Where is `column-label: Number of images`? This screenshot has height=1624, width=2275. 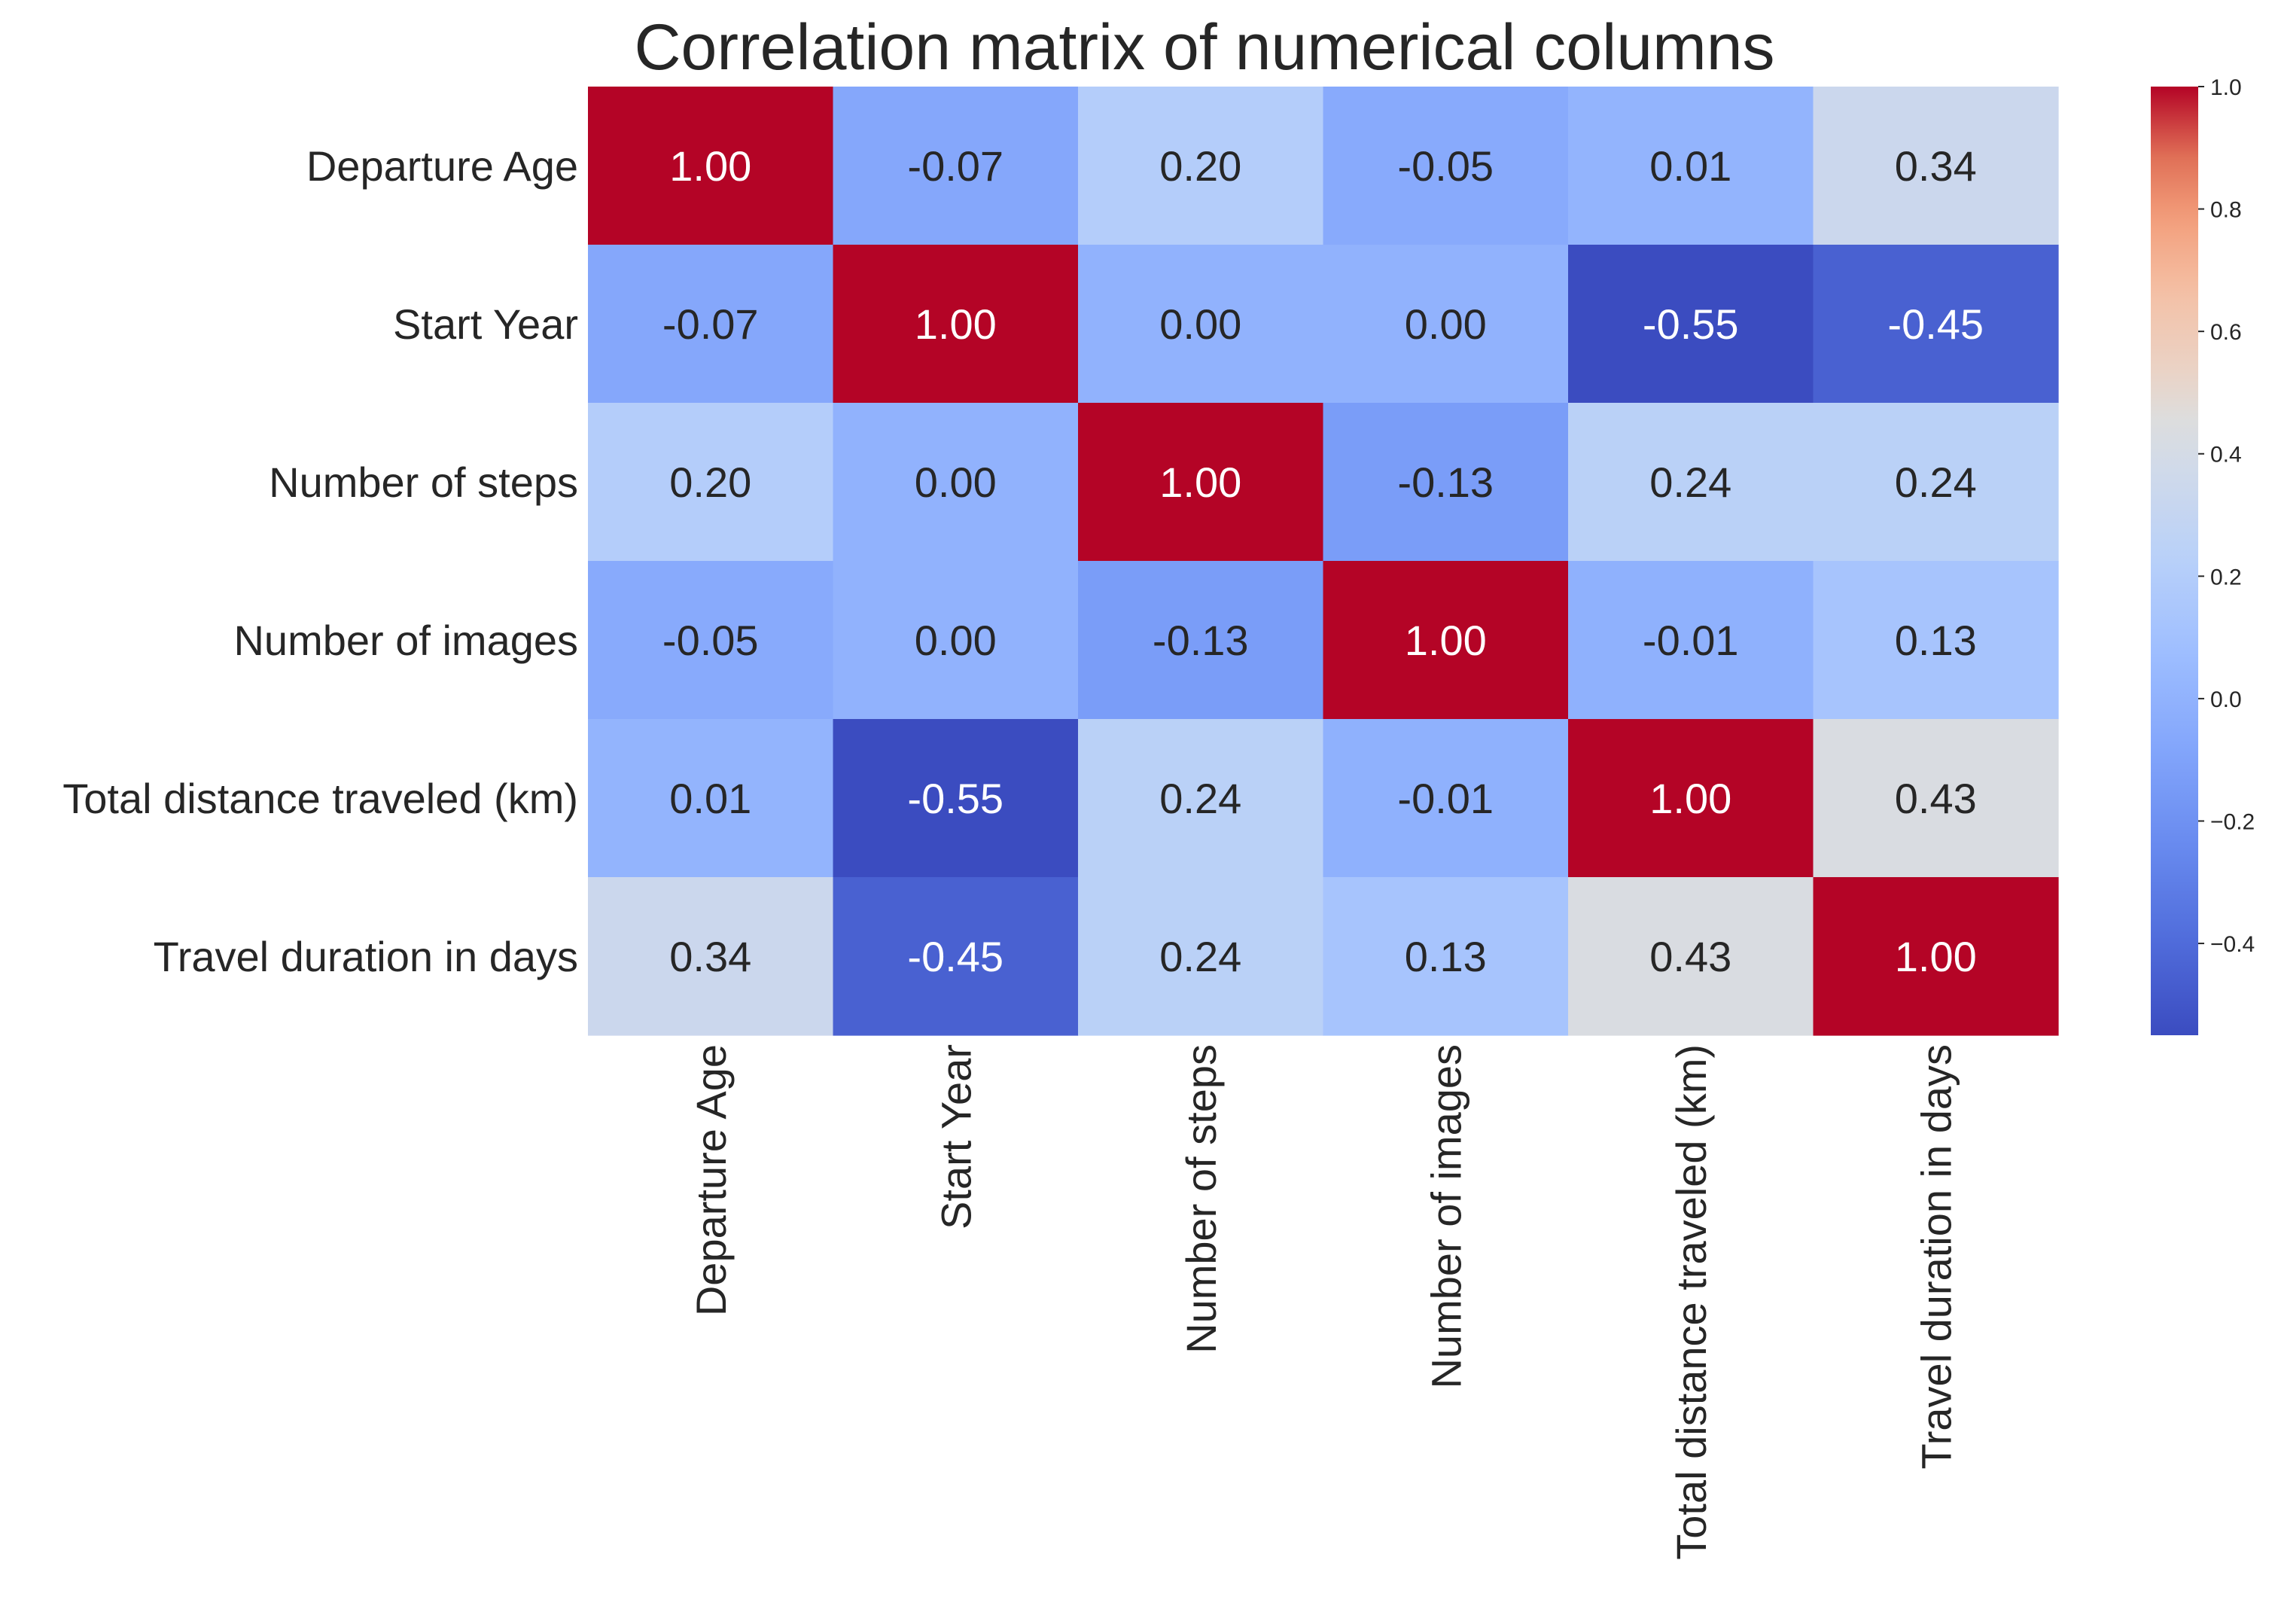 column-label: Number of images is located at coordinates (1445, 1216).